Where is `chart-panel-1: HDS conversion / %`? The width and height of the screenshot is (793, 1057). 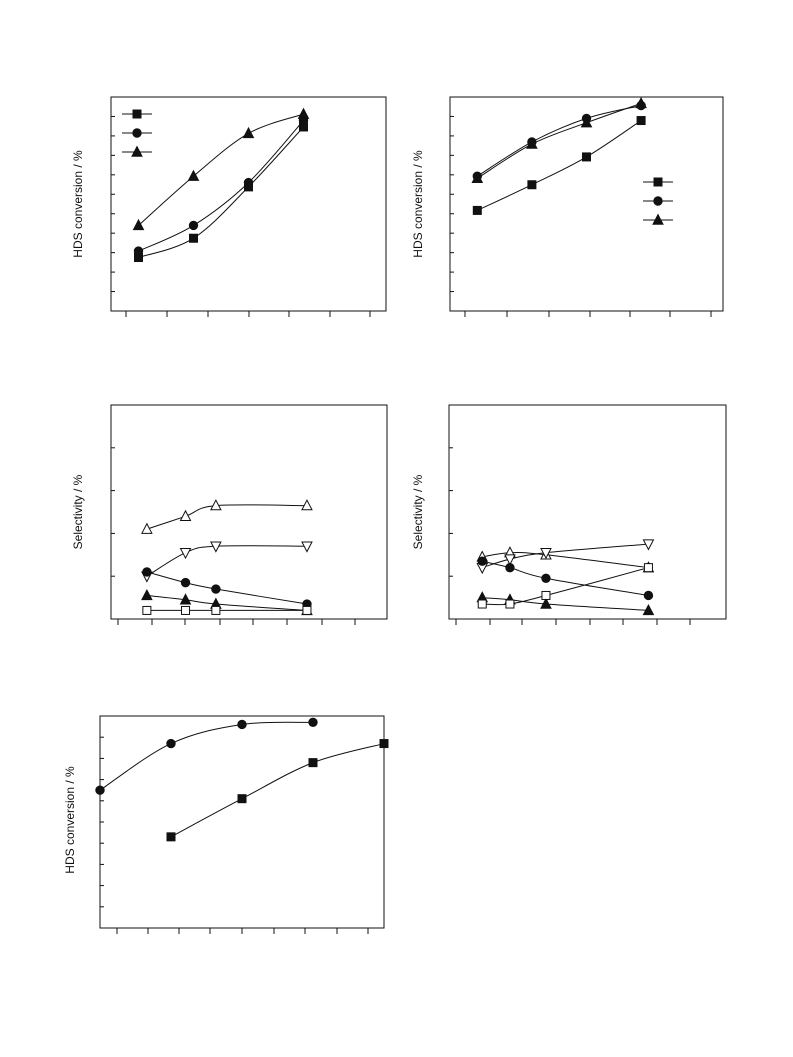 chart-panel-1: HDS conversion / % is located at coordinates (229, 206).